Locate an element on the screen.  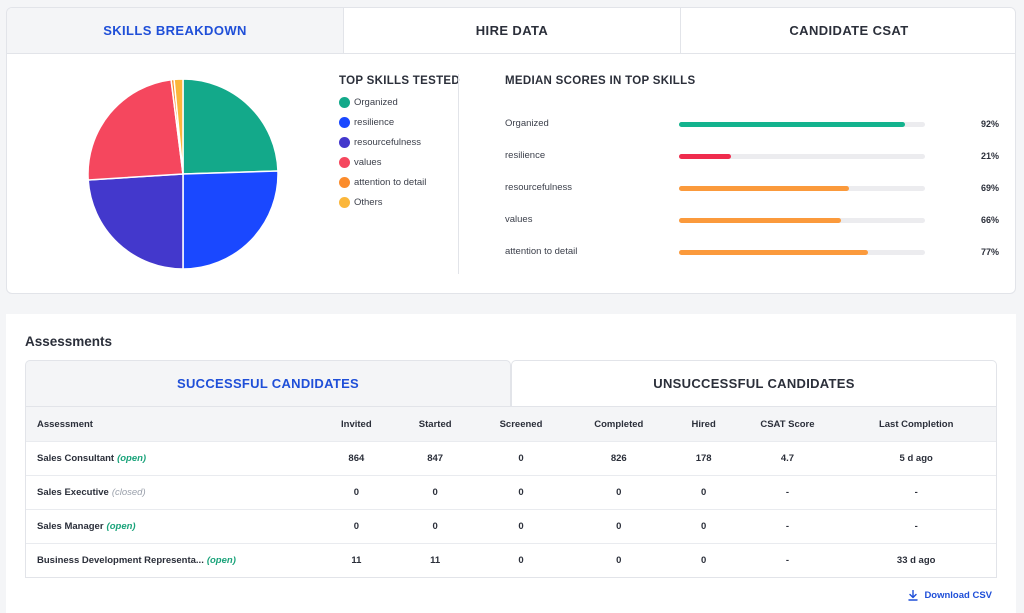
score-row: values 66% is located at coordinates (755, 220).